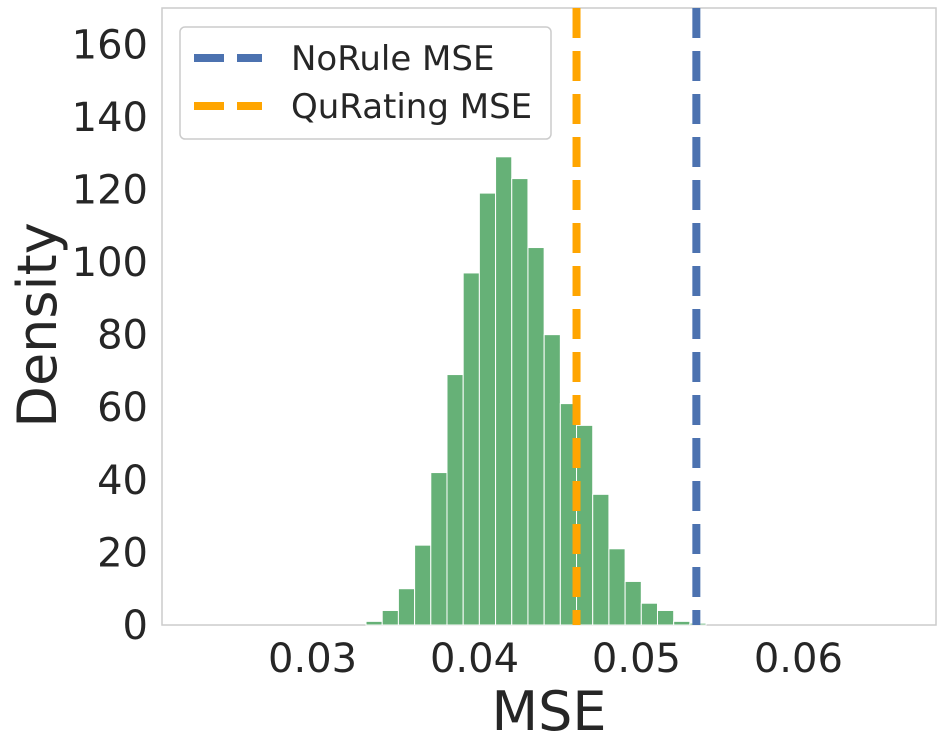 This screenshot has width=947, height=750. I want to click on x-axis-title: MSE, so click(549, 711).